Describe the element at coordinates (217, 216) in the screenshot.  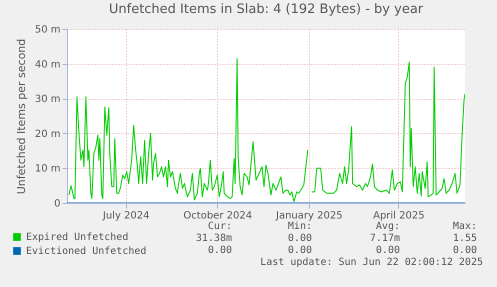
I see `x-tick-label: October 2024` at that location.